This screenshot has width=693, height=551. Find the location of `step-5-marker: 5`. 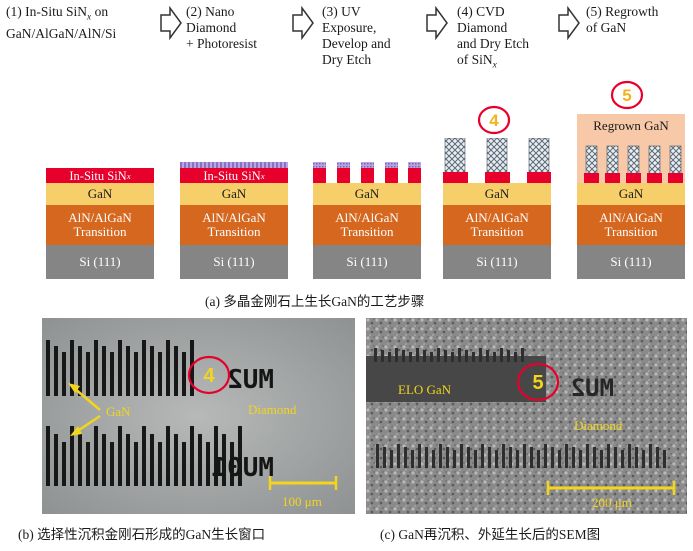

step-5-marker: 5 is located at coordinates (627, 95).